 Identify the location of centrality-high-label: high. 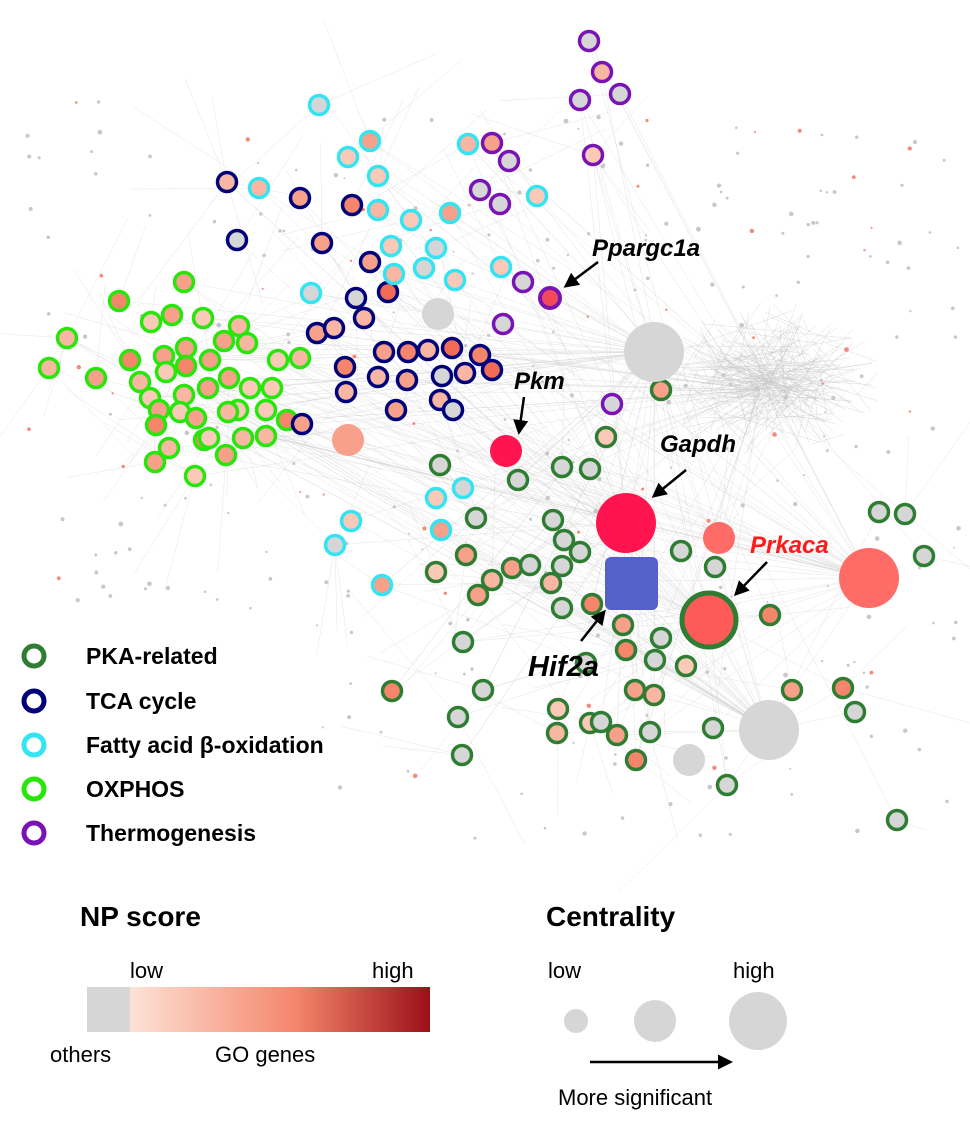
(754, 970).